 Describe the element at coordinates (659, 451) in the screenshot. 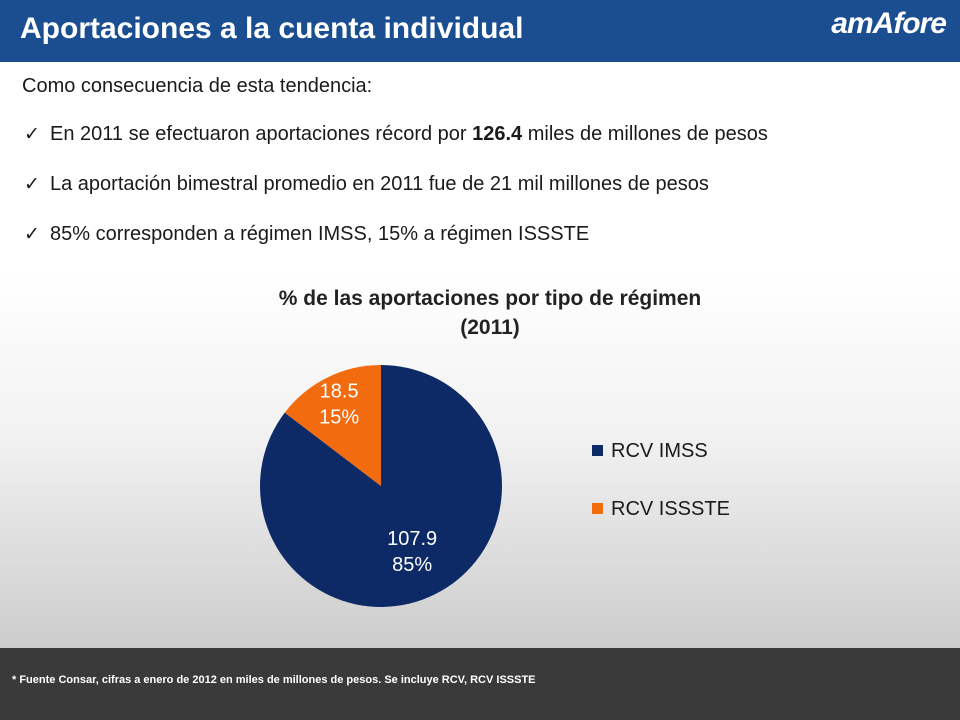

I see `legend-label-imss: RCV IMSS` at that location.